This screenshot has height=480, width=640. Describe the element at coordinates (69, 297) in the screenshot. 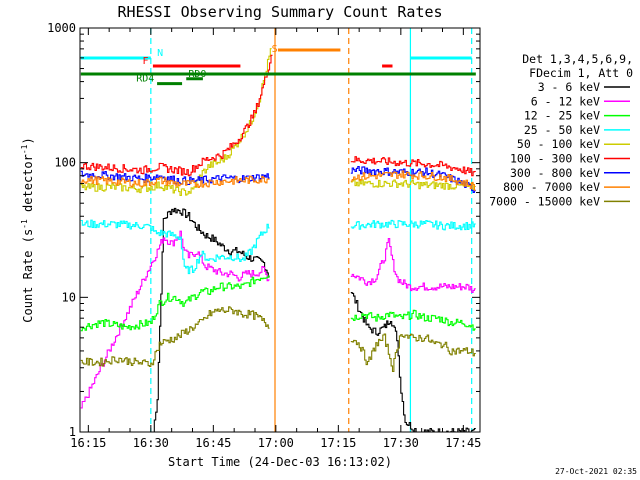

I see `y-tick-label: 10` at that location.